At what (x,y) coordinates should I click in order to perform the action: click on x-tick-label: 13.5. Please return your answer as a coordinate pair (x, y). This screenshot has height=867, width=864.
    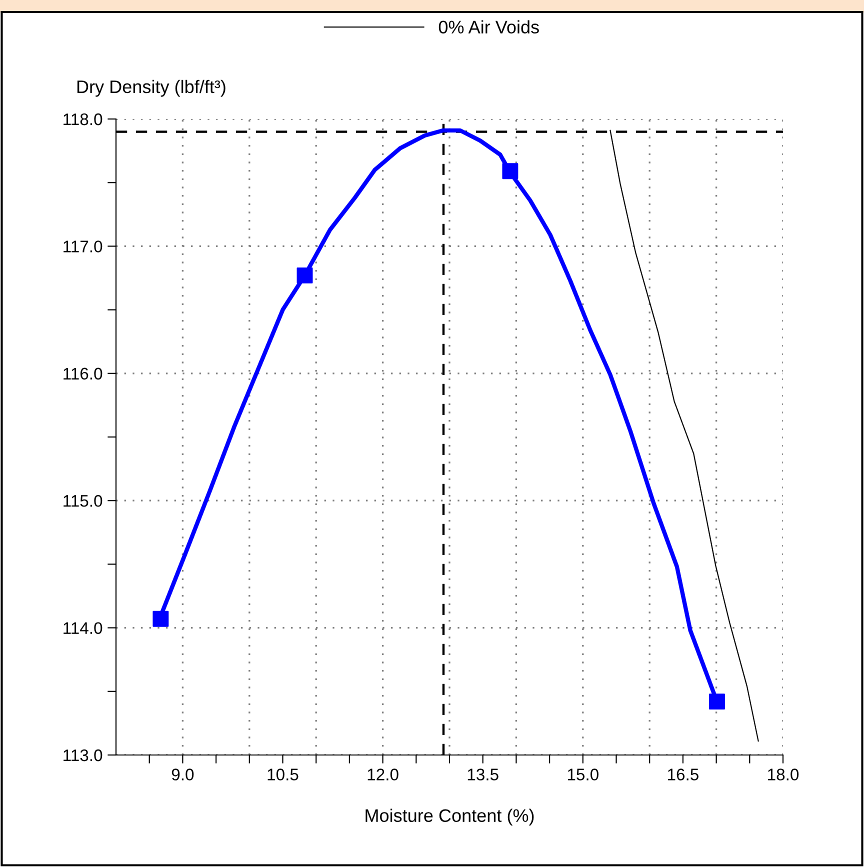
    Looking at the image, I should click on (483, 774).